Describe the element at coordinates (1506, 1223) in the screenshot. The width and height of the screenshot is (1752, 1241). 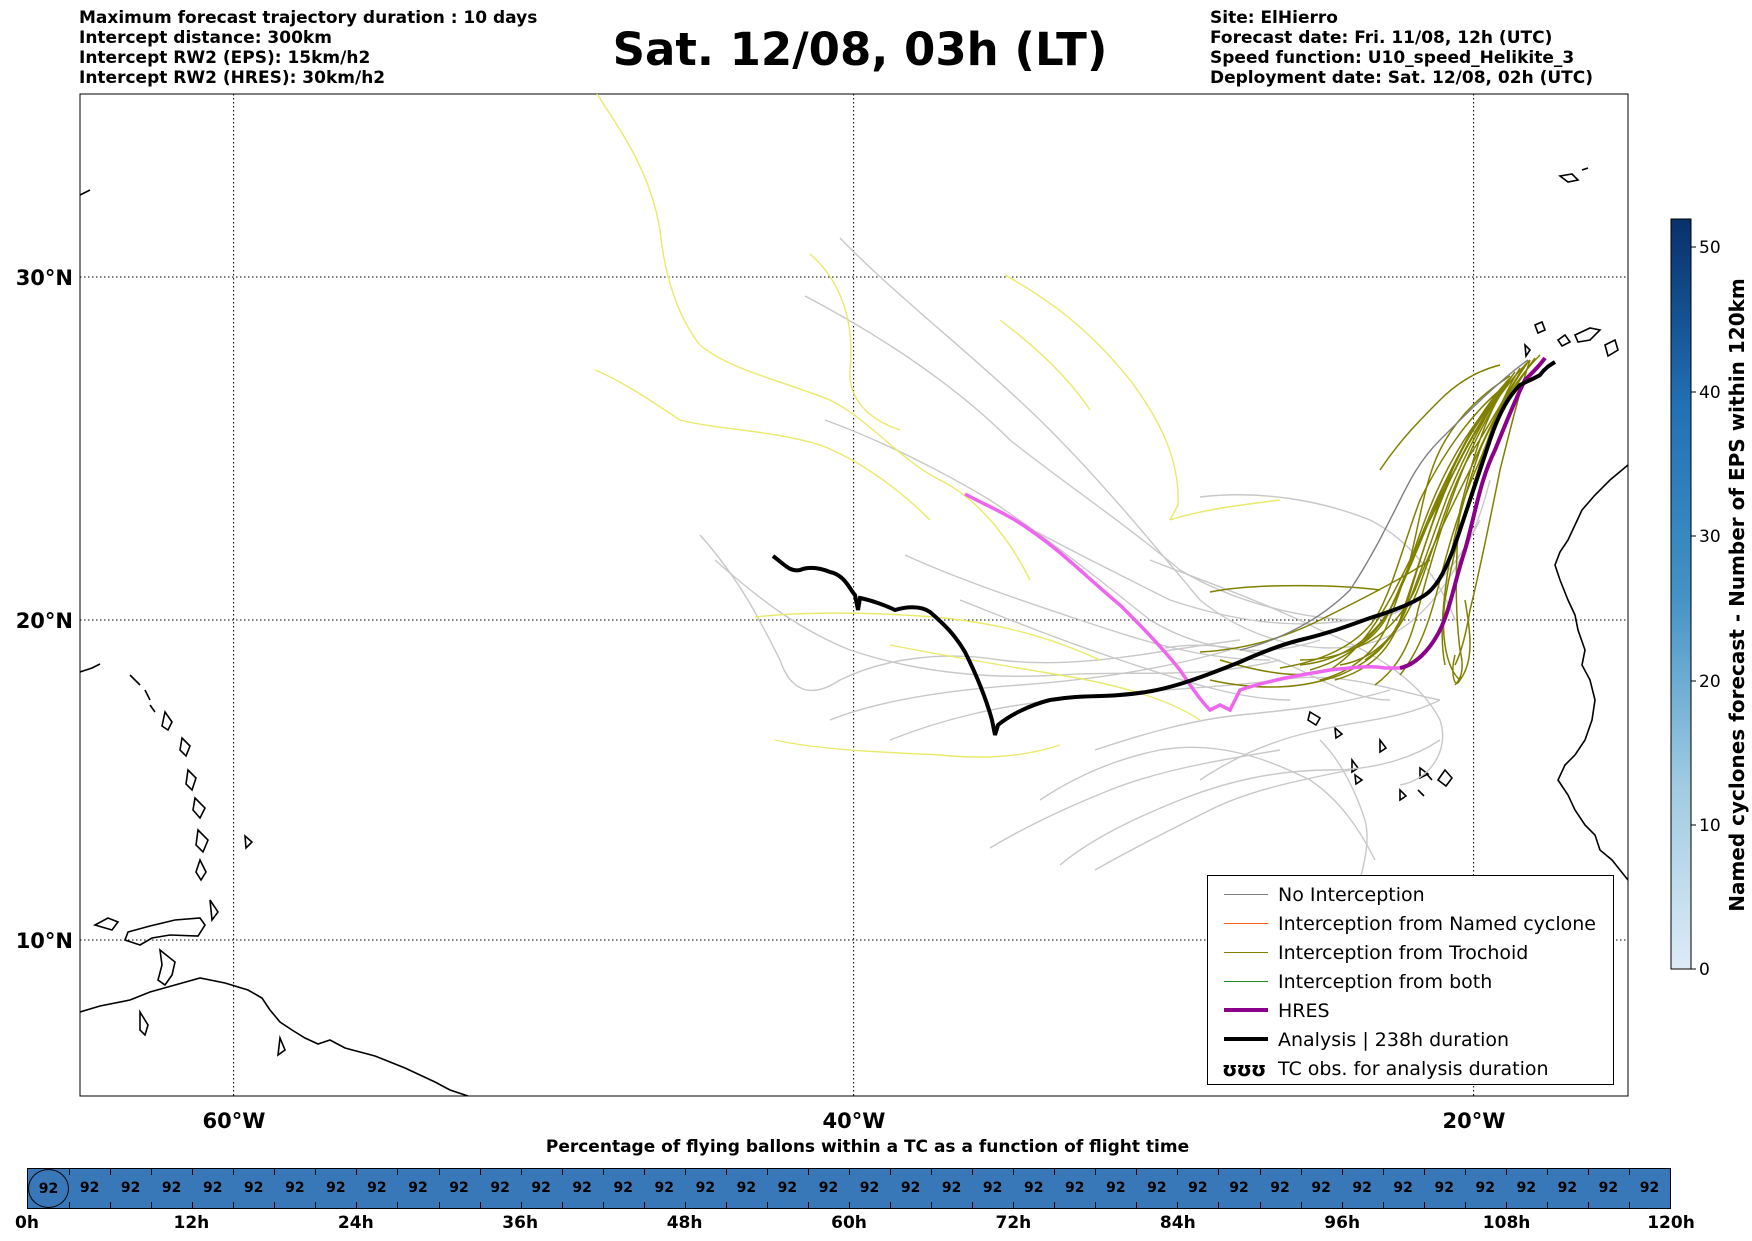
I see `time-label: 108h` at that location.